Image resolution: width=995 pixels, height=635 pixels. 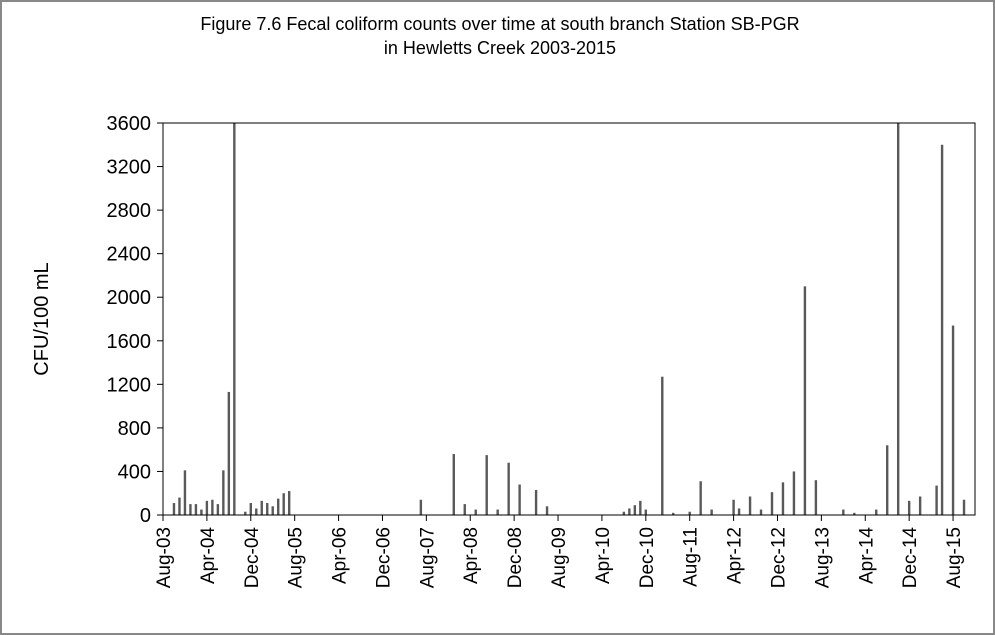 I want to click on y-tick-label: 1200, so click(x=129, y=385).